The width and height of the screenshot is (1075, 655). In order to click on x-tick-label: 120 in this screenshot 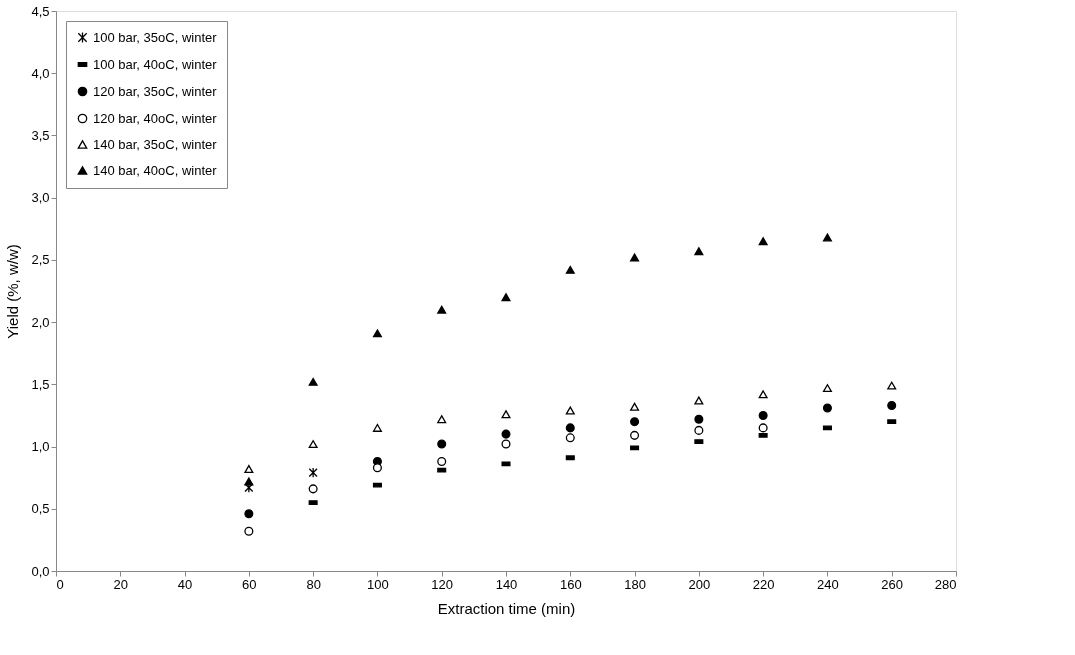, I will do `click(442, 584)`.